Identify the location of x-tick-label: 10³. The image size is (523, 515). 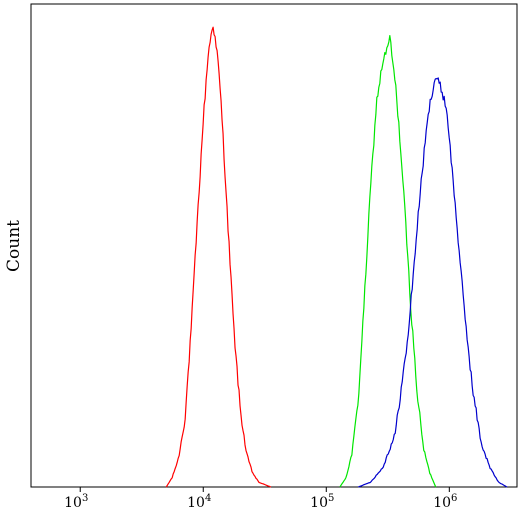
(76, 502).